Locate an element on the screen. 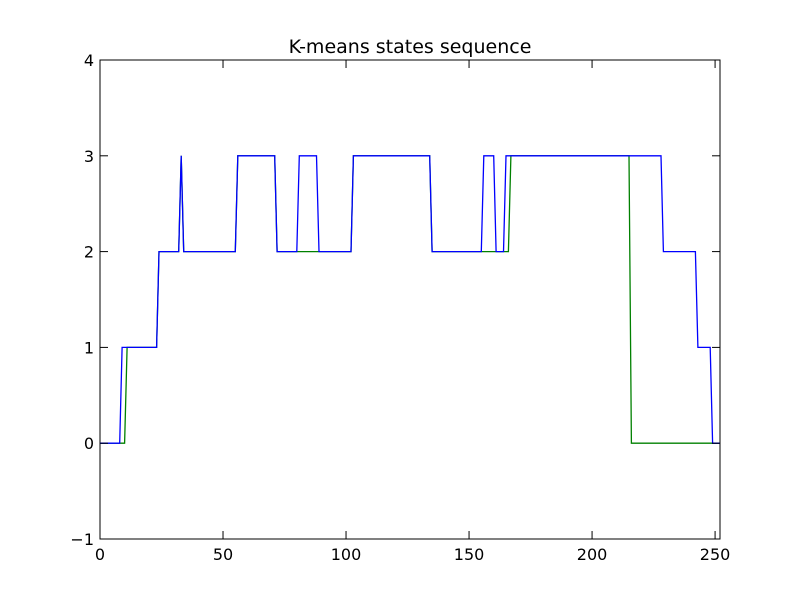  chart-title: K-means states sequence is located at coordinates (410, 47).